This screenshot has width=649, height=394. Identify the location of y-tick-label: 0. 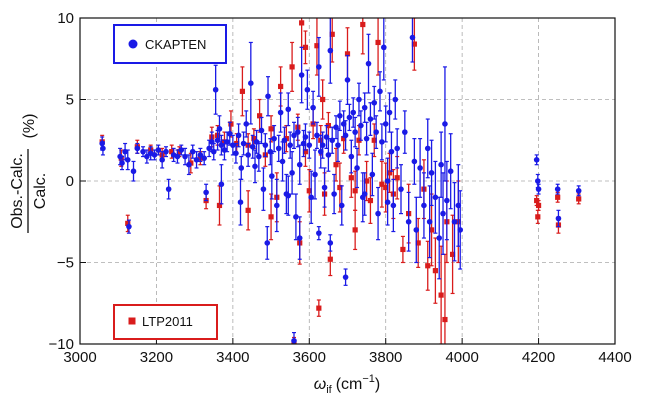
(70, 181).